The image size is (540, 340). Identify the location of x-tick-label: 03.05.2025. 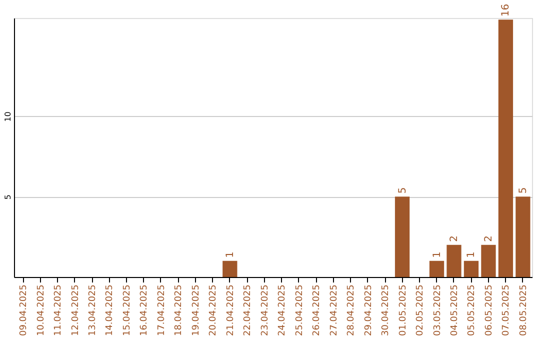
(437, 310).